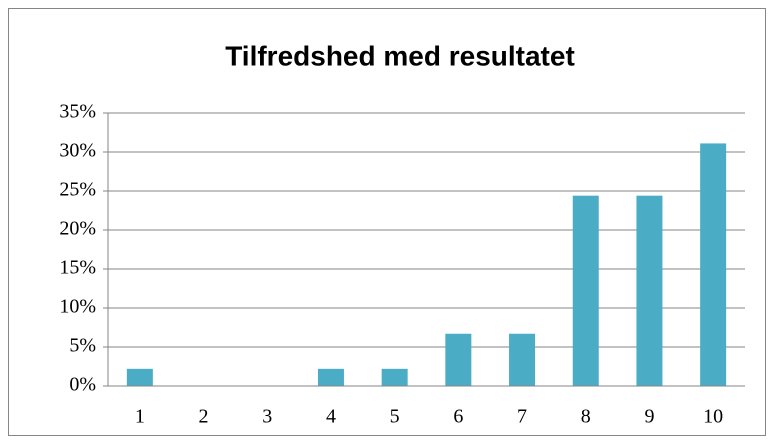 Image resolution: width=774 pixels, height=444 pixels. I want to click on x-tick-label: 9, so click(649, 417).